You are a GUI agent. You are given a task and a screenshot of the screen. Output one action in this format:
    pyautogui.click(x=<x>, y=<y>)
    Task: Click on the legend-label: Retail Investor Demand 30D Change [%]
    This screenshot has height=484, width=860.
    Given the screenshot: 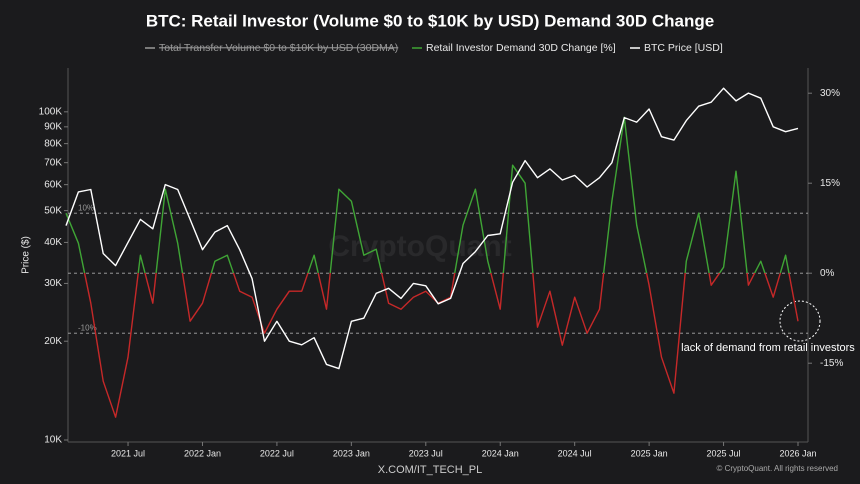 What is the action you would take?
    pyautogui.click(x=521, y=48)
    